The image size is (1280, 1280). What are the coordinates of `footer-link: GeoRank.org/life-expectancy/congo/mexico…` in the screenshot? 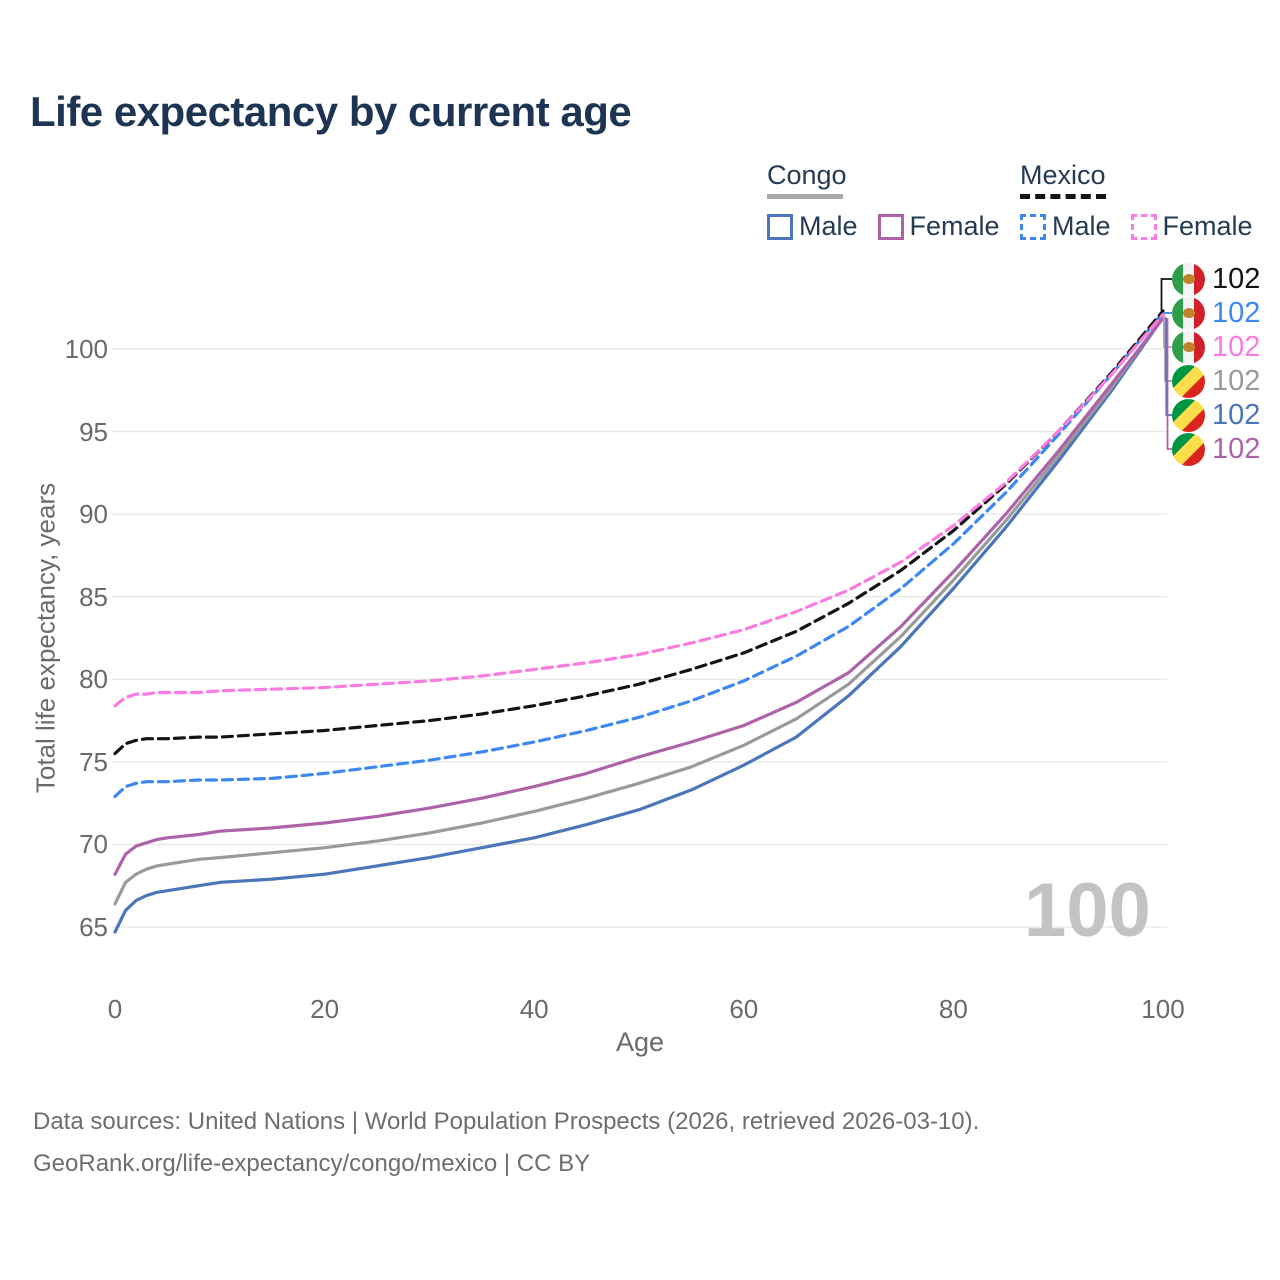 It's located at (312, 1163).